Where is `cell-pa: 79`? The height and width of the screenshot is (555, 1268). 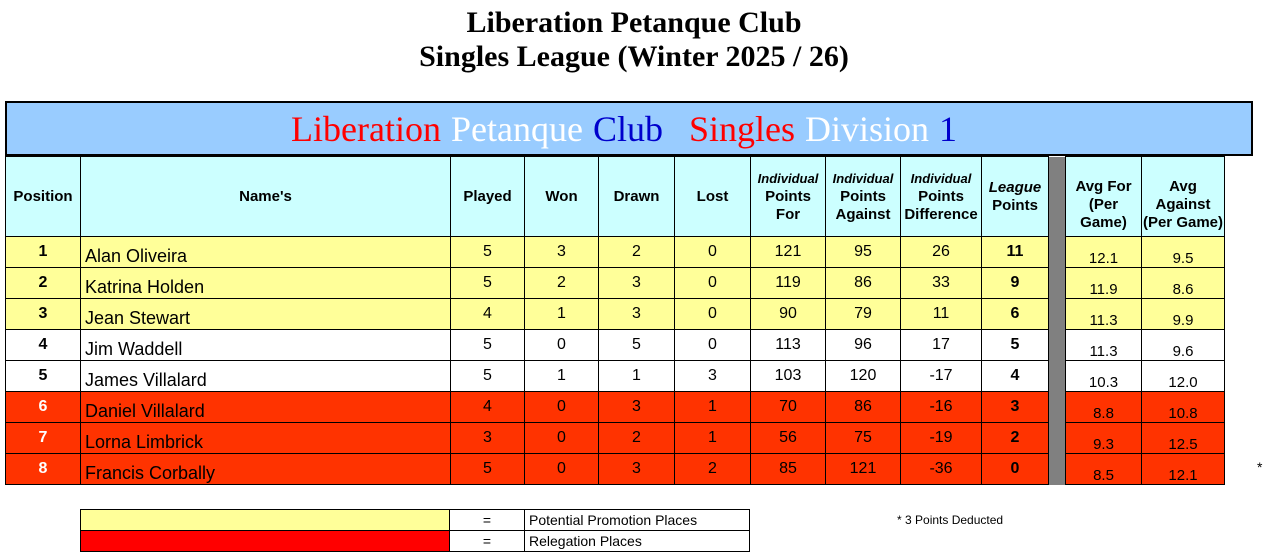
cell-pa: 79 is located at coordinates (863, 314).